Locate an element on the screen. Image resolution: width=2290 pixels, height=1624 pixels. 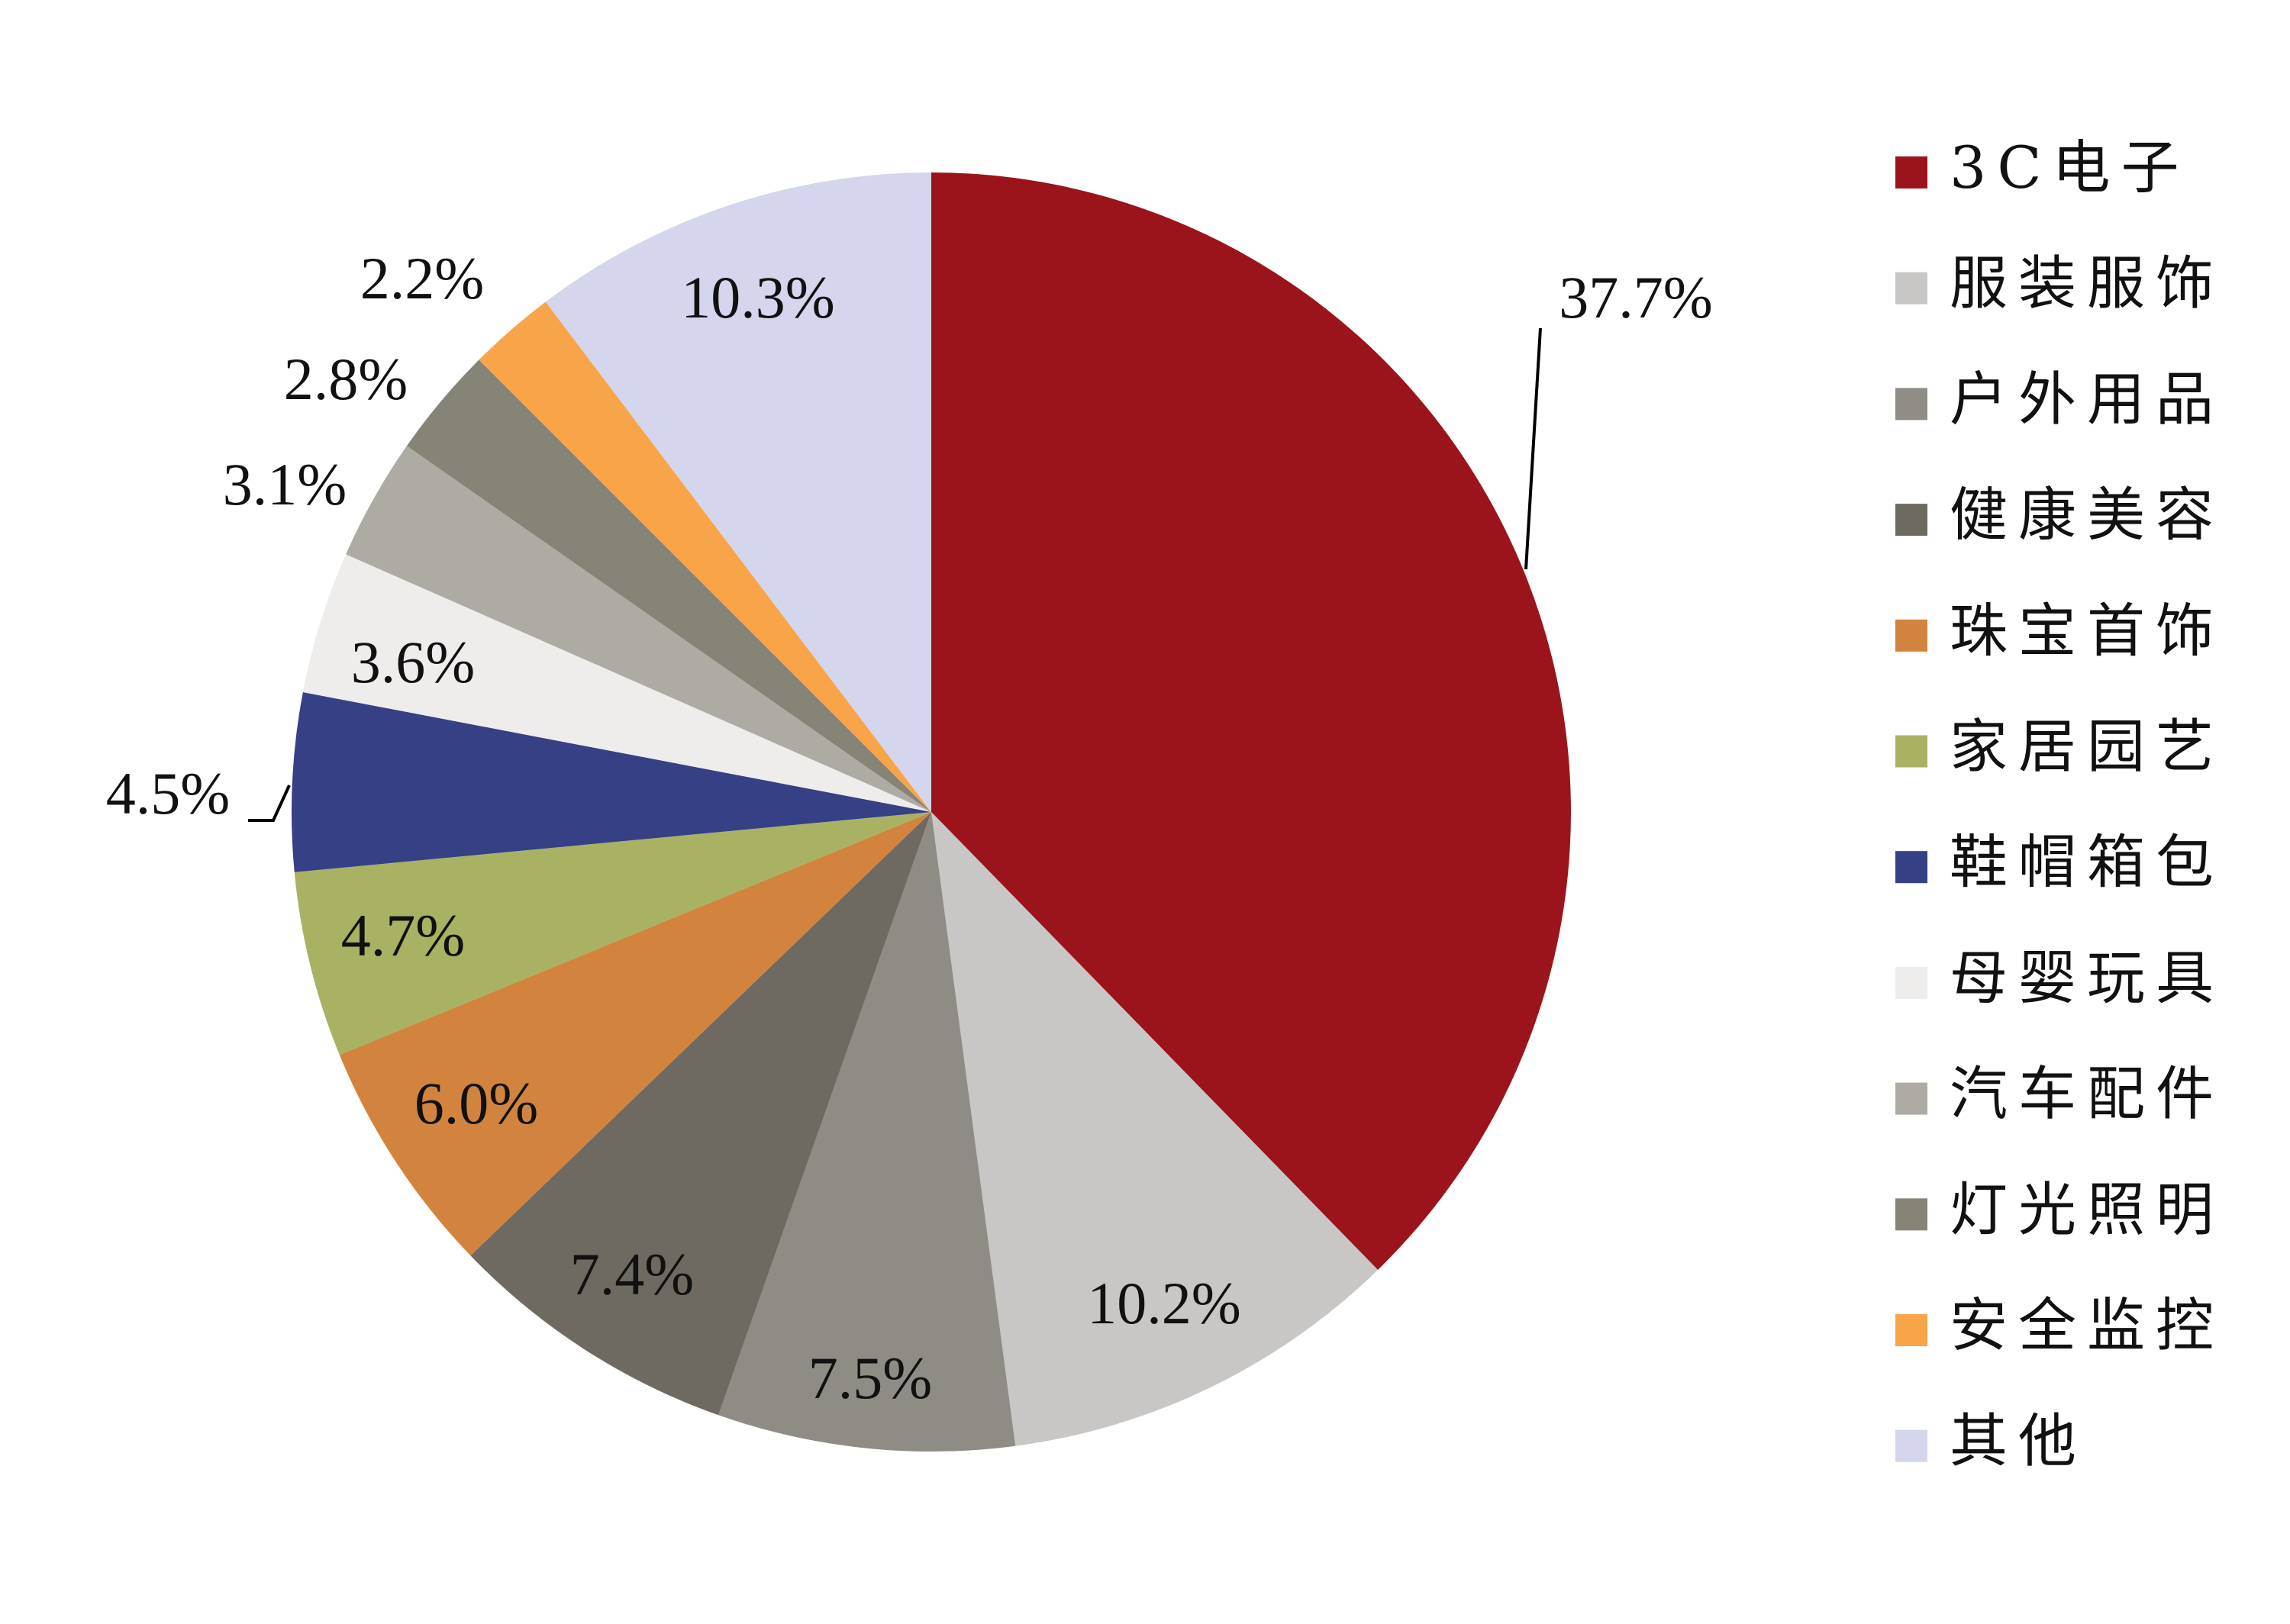
legend-label-0: 3C电子 is located at coordinates (2070, 167).